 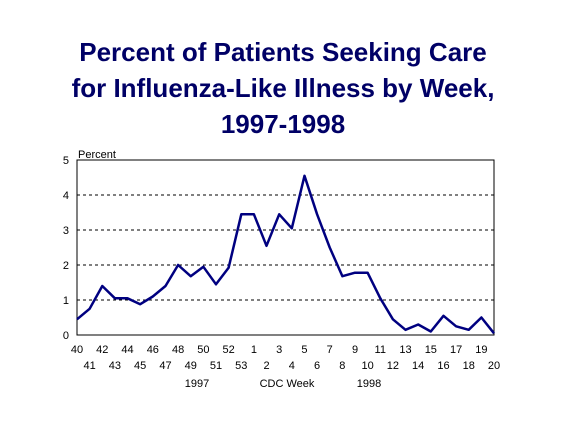 What do you see at coordinates (102, 350) in the screenshot?
I see `x-tick-label: 42` at bounding box center [102, 350].